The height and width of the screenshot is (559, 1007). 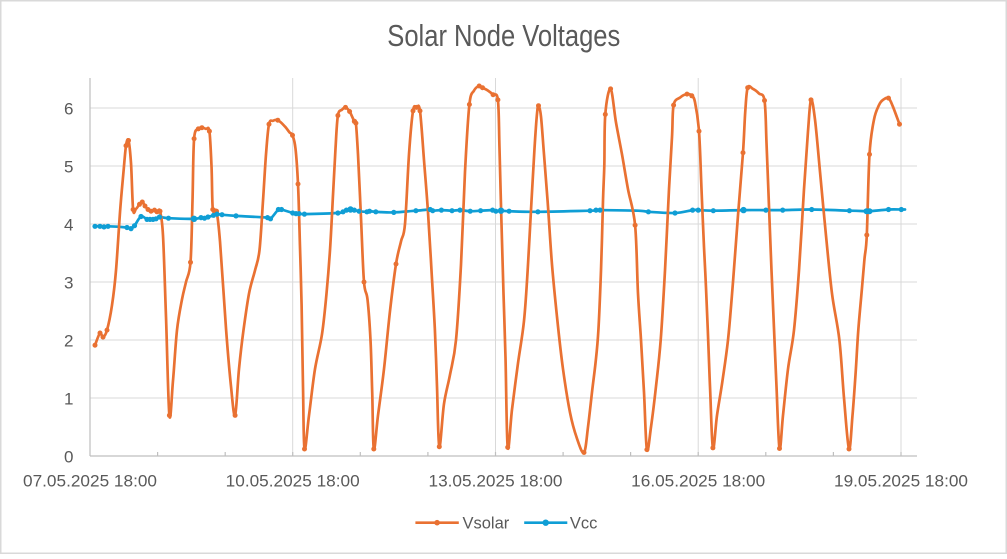 I want to click on svg-text: 13.05.2025 18:00, so click(x=496, y=481).